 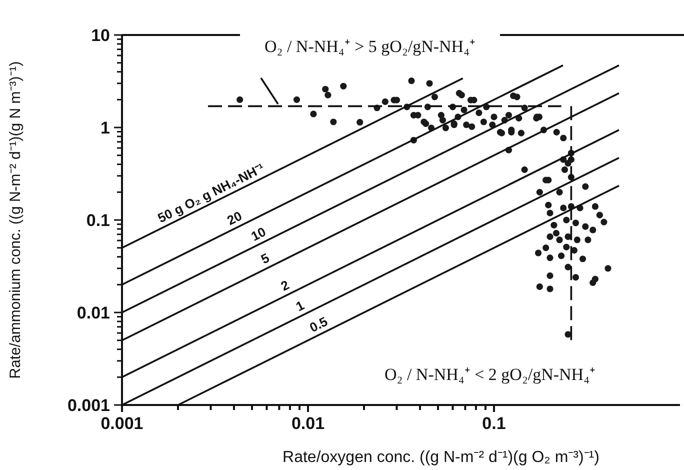 I want to click on y-tick-label: 0.001, so click(x=88, y=405).